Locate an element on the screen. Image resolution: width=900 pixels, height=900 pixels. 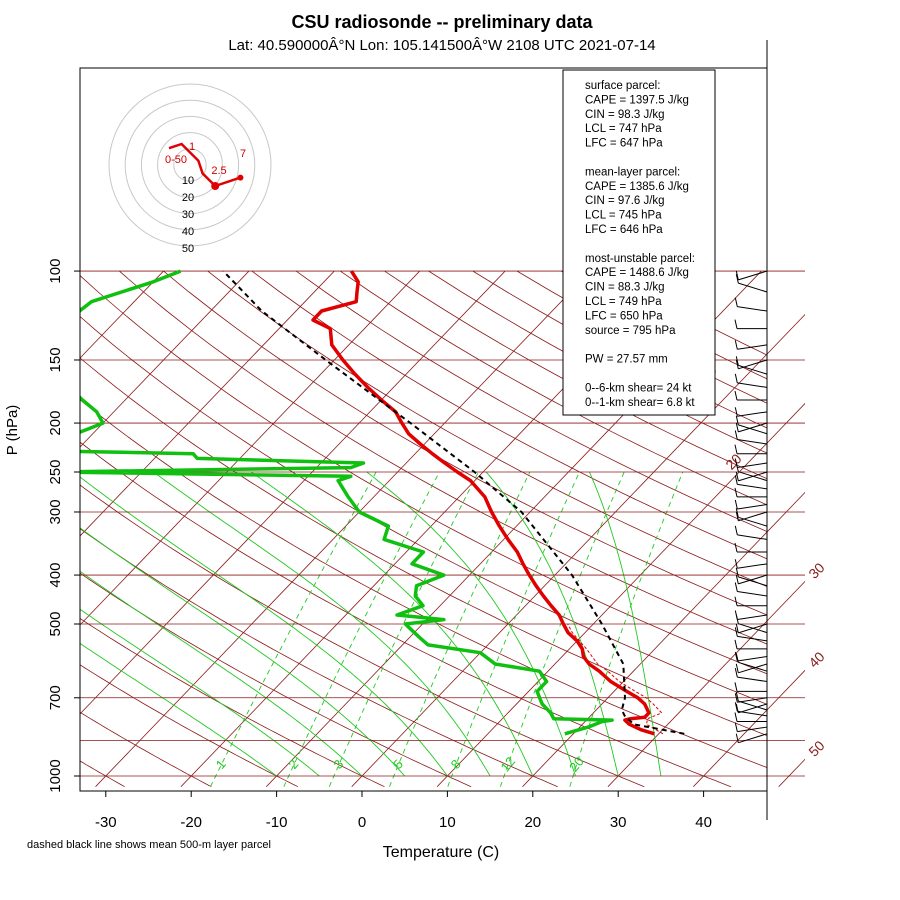
parcel-info-line: CAPE = 1397.5 J/kg is located at coordinates (637, 100).